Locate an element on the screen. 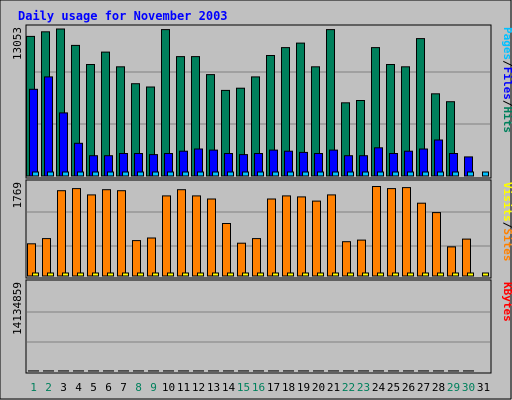 The image size is (512, 400). x-tick-label: 28 is located at coordinates (438, 387).